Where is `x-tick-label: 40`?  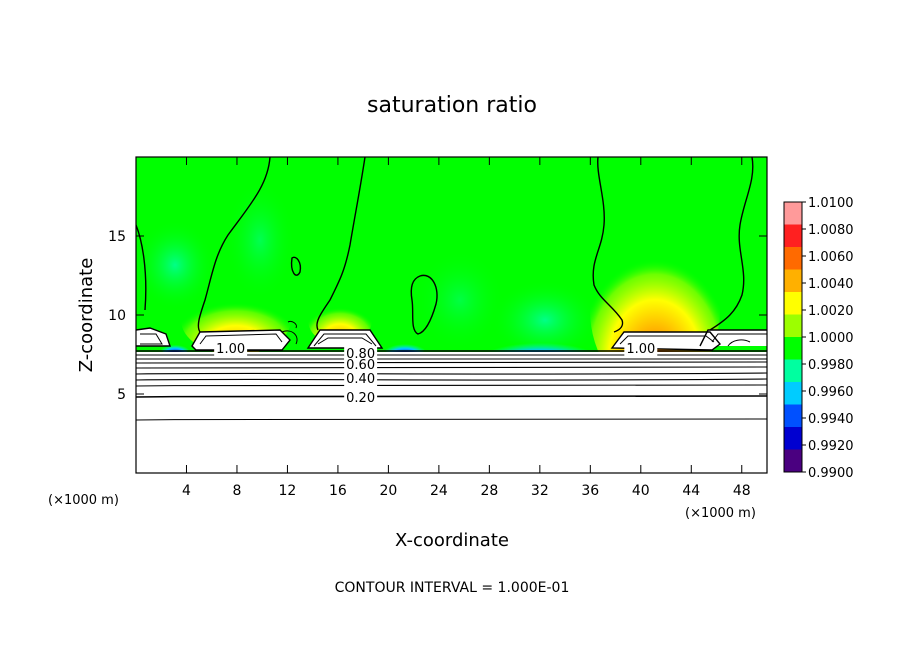 x-tick-label: 40 is located at coordinates (641, 491).